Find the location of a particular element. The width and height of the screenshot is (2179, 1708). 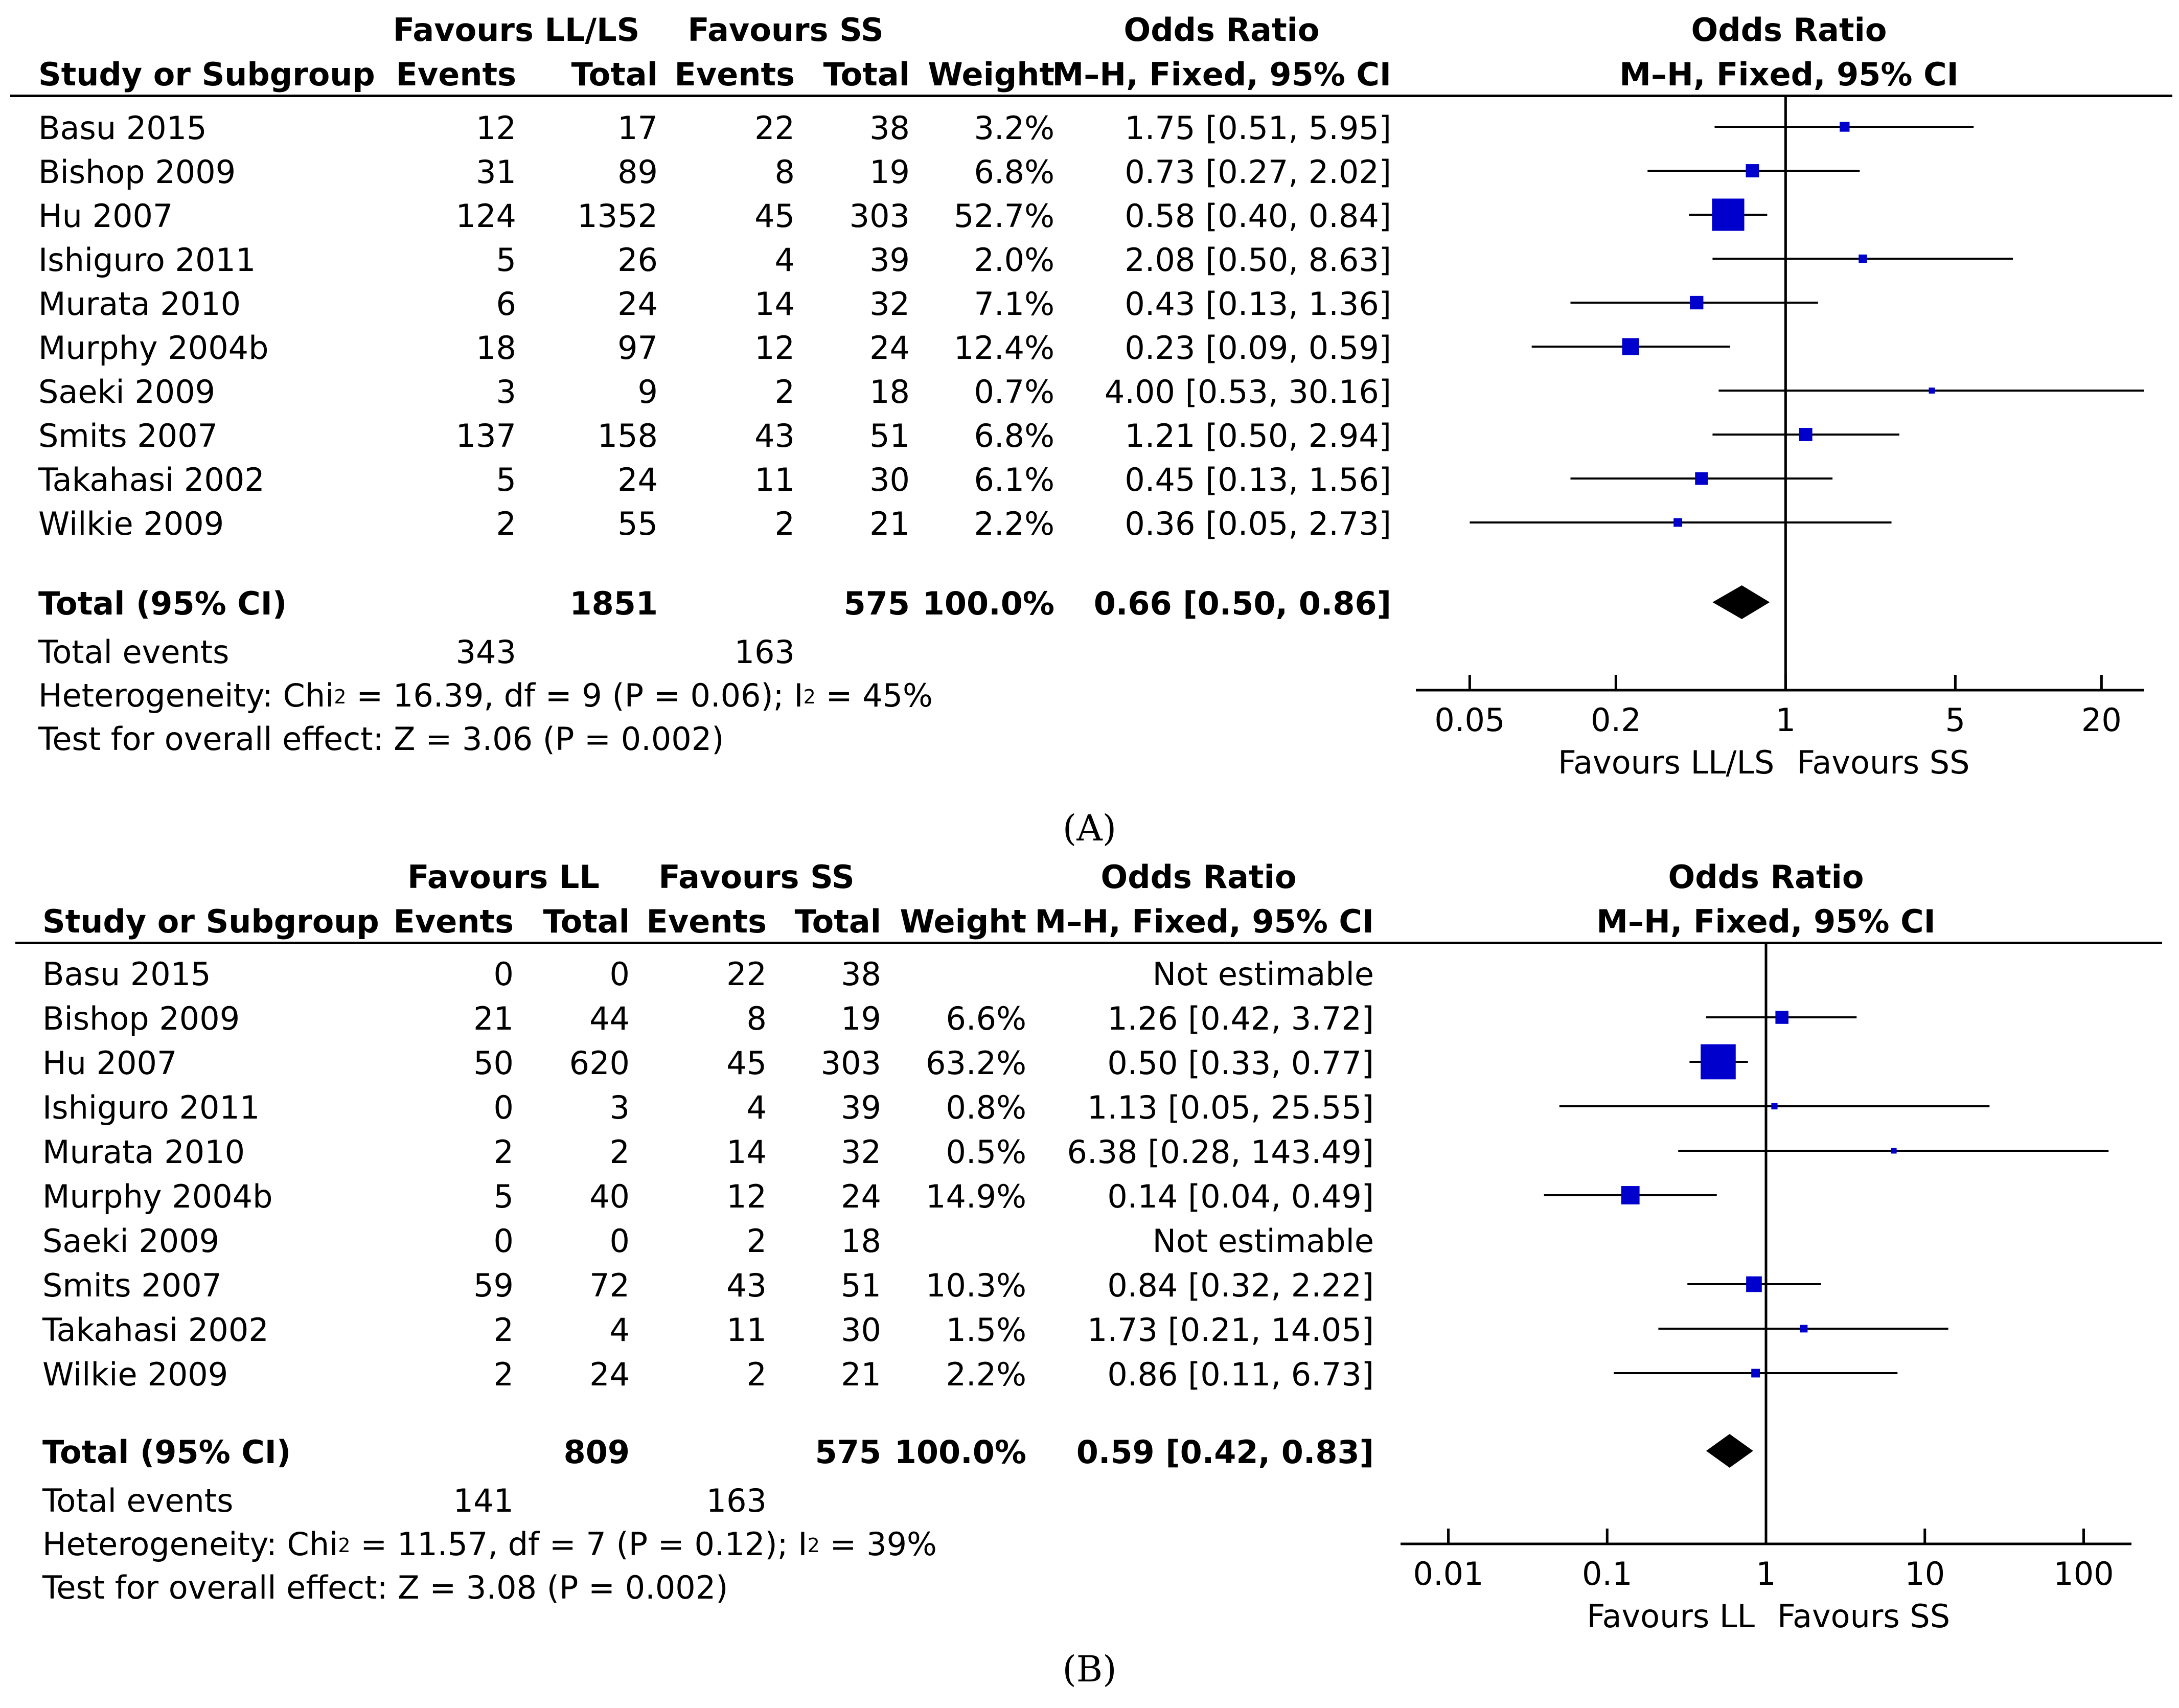

study-weight: 2.2% is located at coordinates (986, 1374).